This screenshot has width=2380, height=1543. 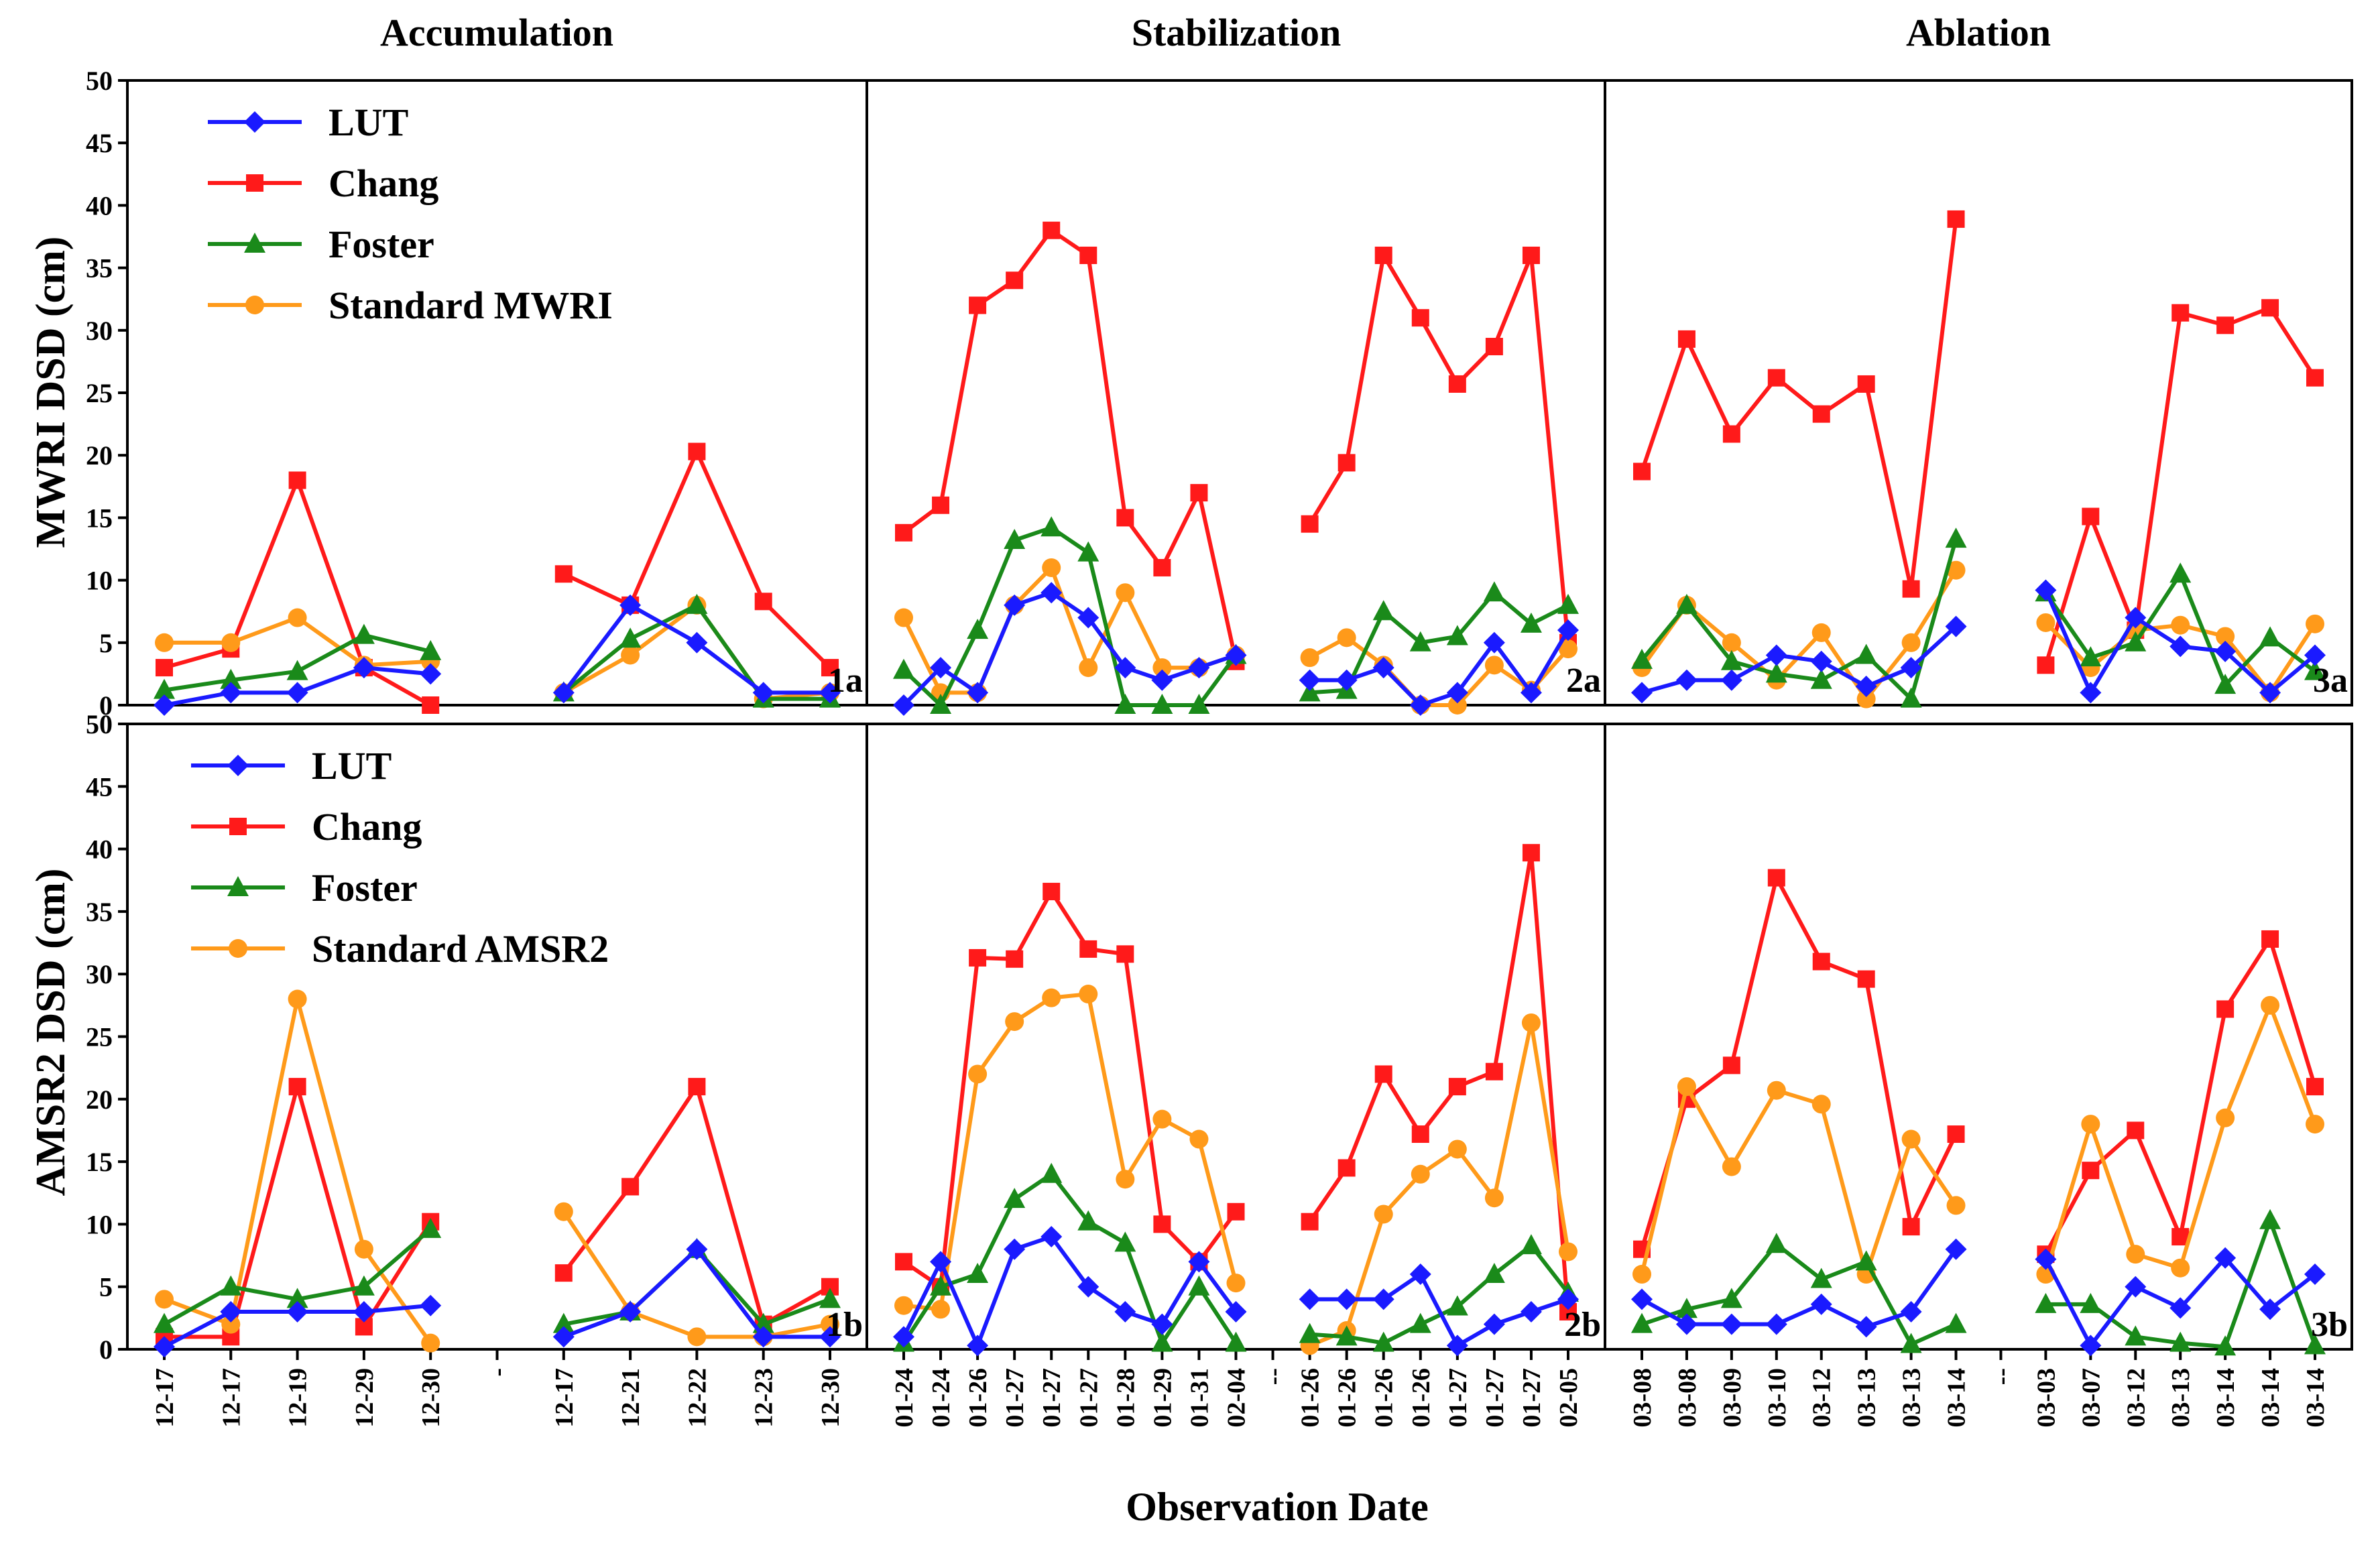 What do you see at coordinates (99, 1162) in the screenshot?
I see `y-tick-label: 15` at bounding box center [99, 1162].